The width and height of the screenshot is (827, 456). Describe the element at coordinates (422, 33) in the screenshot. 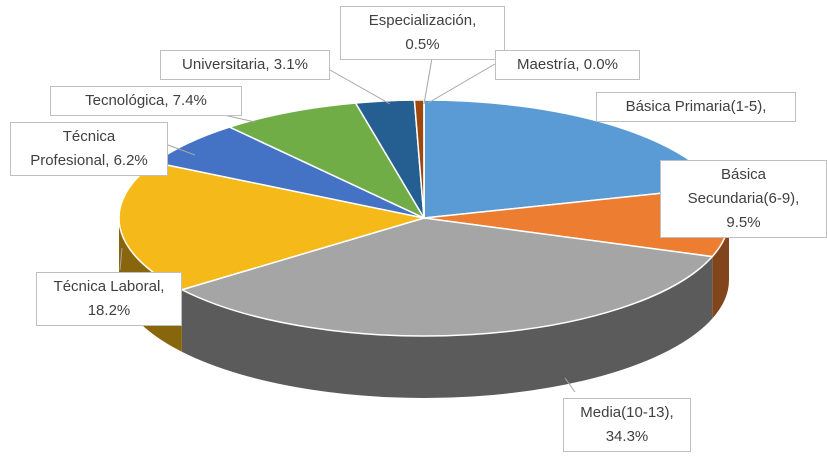

I see `data-label: Especialización, 0.5%` at that location.